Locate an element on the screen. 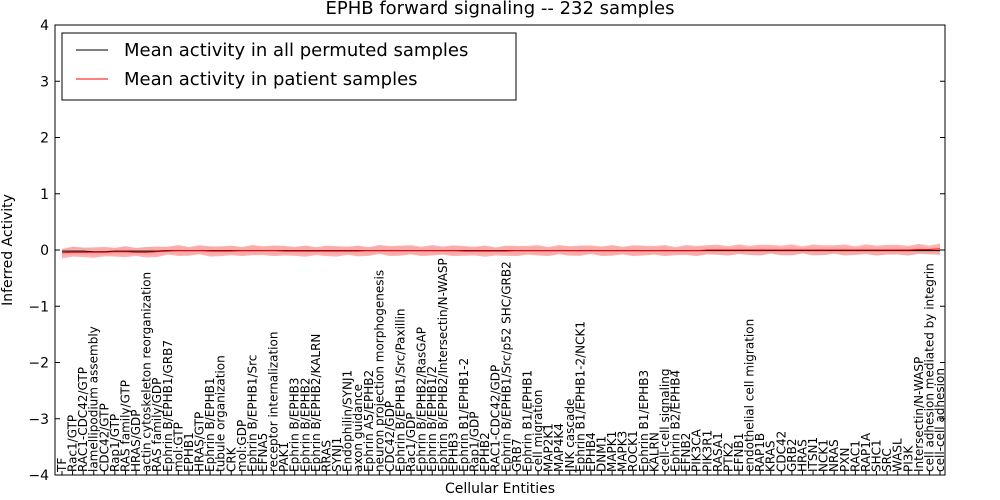 This screenshot has width=1000, height=500. x-tick-label: receptor internalization is located at coordinates (274, 402).